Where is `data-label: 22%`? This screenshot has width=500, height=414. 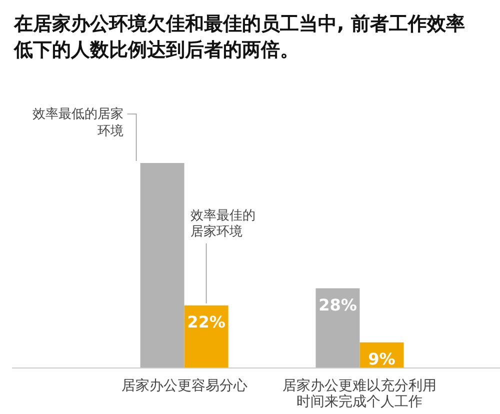 data-label: 22% is located at coordinates (206, 322).